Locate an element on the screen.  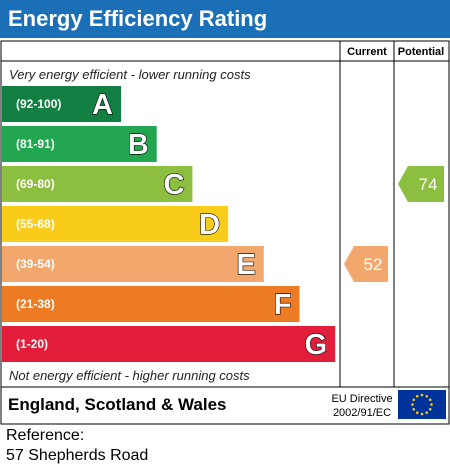
title-bar: Energy Efficiency Rating is located at coordinates (225, 19).